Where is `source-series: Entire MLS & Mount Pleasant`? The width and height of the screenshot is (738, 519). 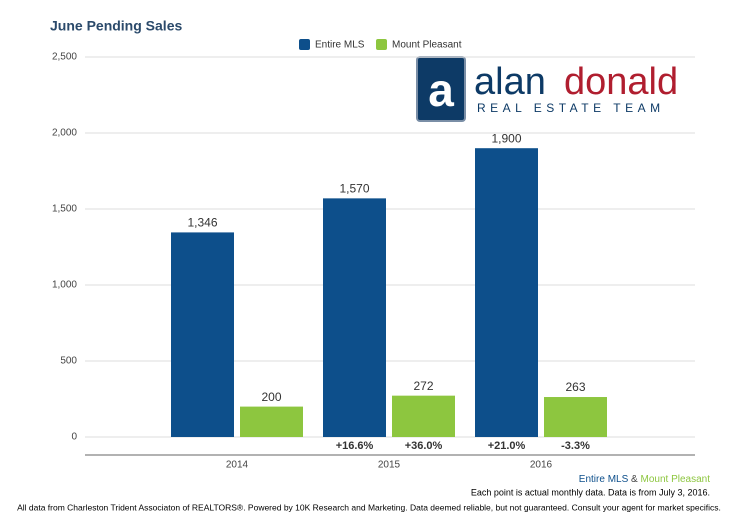
source-series: Entire MLS & Mount Pleasant is located at coordinates (644, 479).